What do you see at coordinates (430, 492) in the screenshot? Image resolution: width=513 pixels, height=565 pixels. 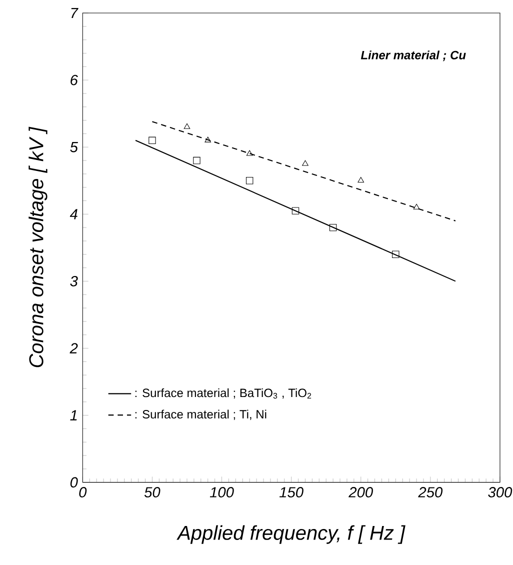 I see `x-tick-label: 250` at bounding box center [430, 492].